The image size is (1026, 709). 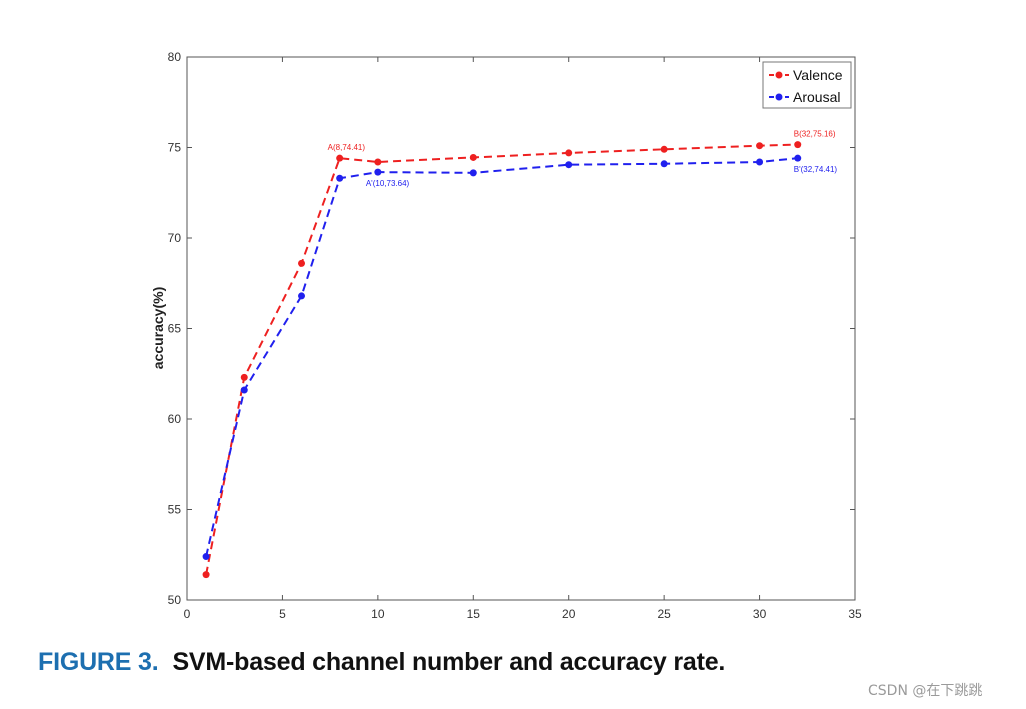 I want to click on y-tick-label: 65, so click(x=175, y=329).